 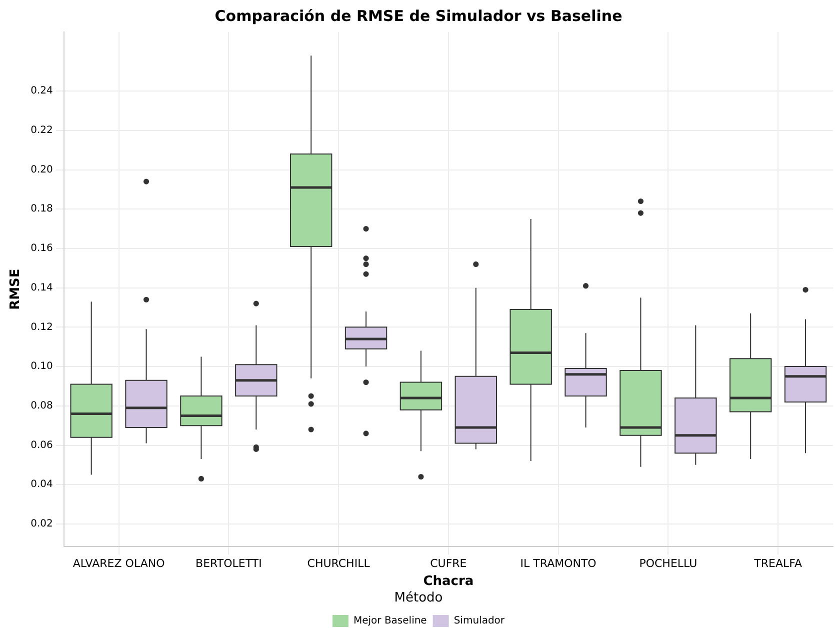 What do you see at coordinates (41, 484) in the screenshot?
I see `y-tick-label: 0.04` at bounding box center [41, 484].